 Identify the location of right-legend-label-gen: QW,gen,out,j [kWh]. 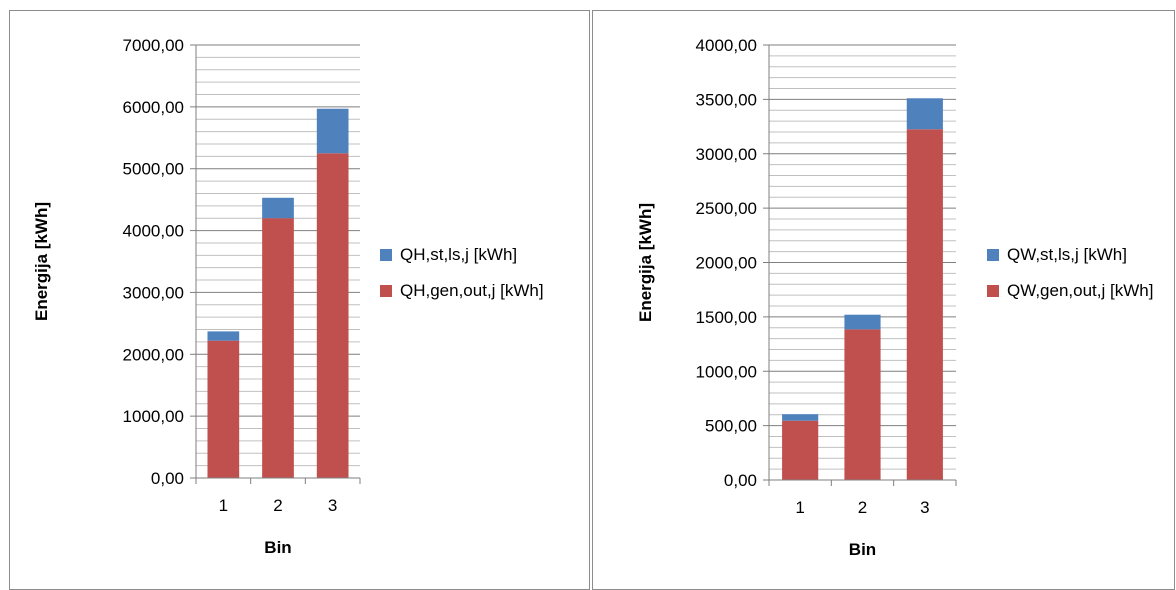
(1080, 290).